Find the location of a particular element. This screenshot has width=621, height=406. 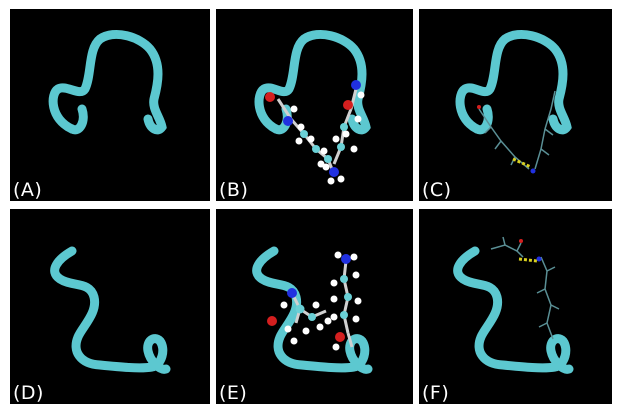

panel-label: (F) is located at coordinates (436, 393).